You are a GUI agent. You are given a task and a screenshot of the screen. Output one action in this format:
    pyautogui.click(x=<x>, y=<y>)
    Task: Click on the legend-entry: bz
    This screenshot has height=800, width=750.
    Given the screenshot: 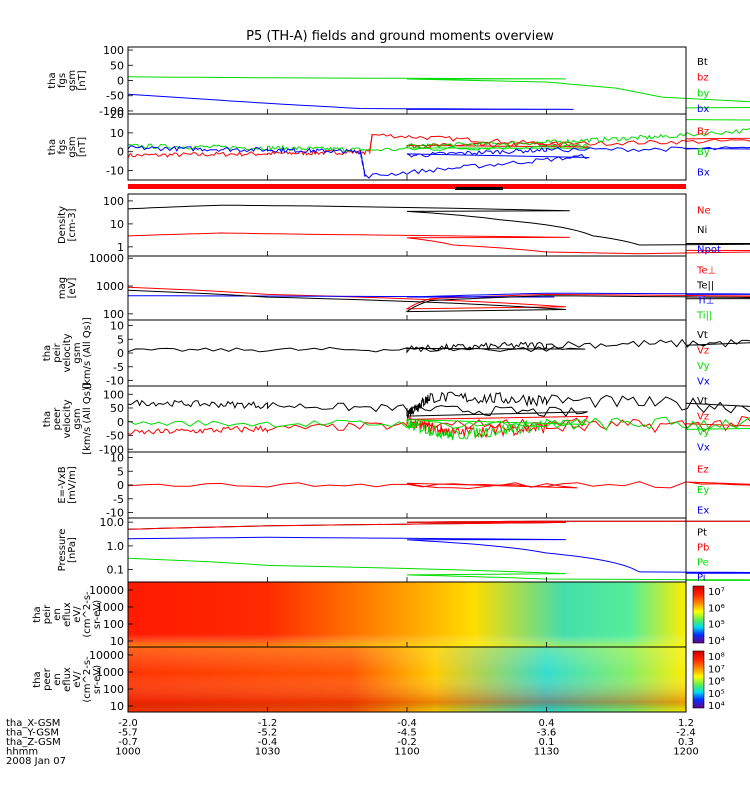 What is the action you would take?
    pyautogui.click(x=703, y=78)
    